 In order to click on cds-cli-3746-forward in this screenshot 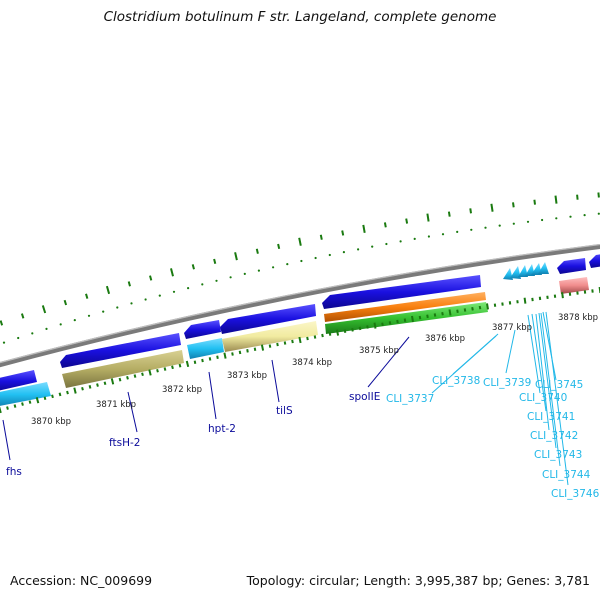, I will do `click(571, 266)`.